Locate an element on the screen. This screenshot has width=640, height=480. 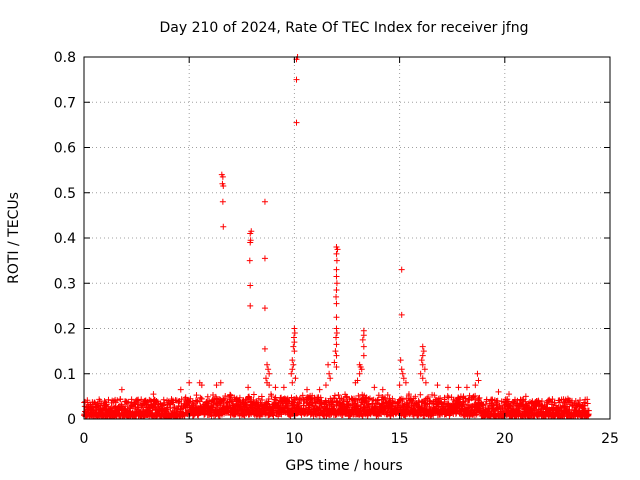
y-tick-label: 0.5 is located at coordinates (65, 194).